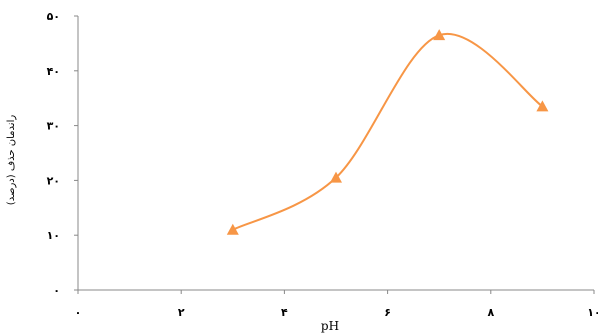 The image size is (598, 335). Describe the element at coordinates (181, 312) in the screenshot. I see `x-tick-label: ۲` at that location.